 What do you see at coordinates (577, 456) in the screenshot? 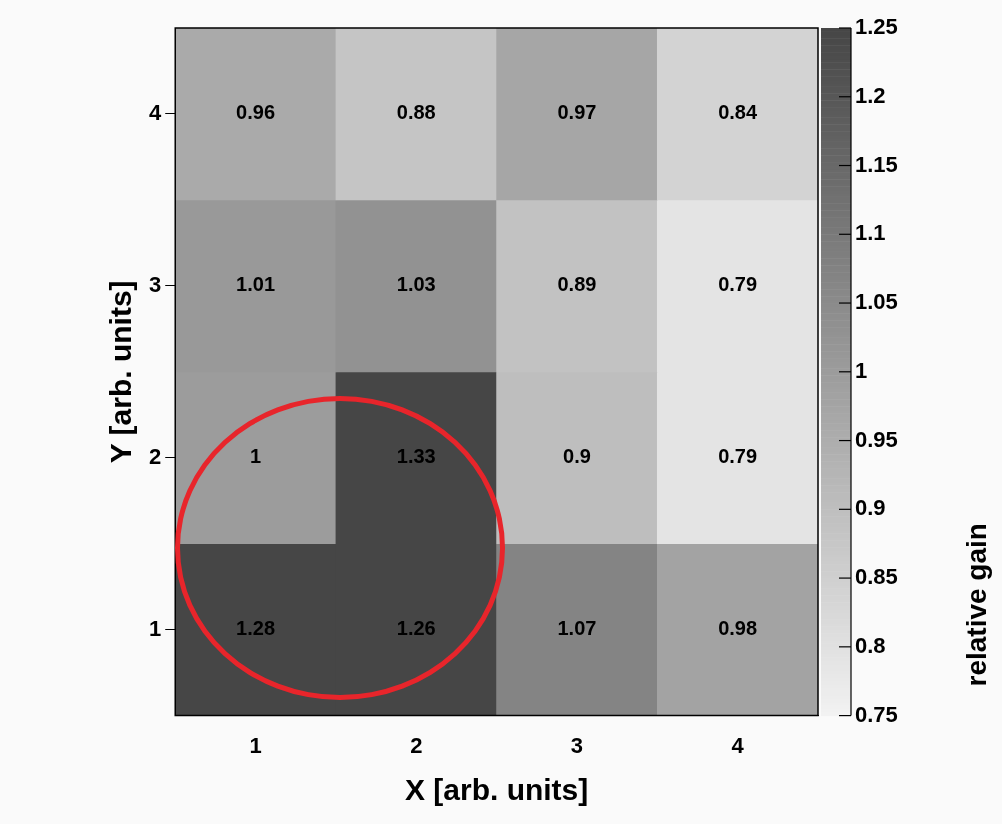
I see `data-label: 0.9` at bounding box center [577, 456].